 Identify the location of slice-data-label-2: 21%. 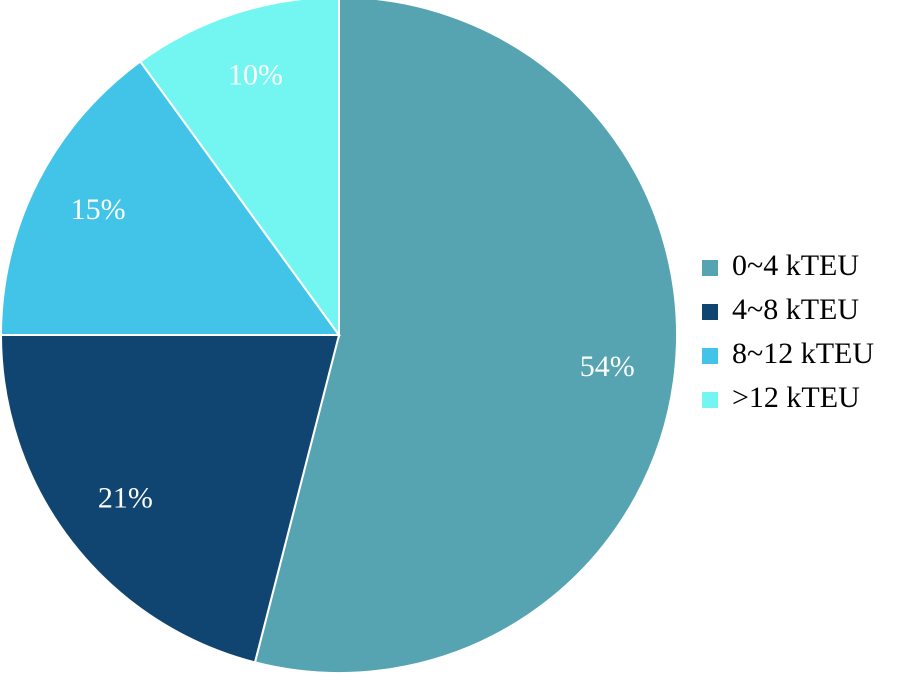
(125, 498).